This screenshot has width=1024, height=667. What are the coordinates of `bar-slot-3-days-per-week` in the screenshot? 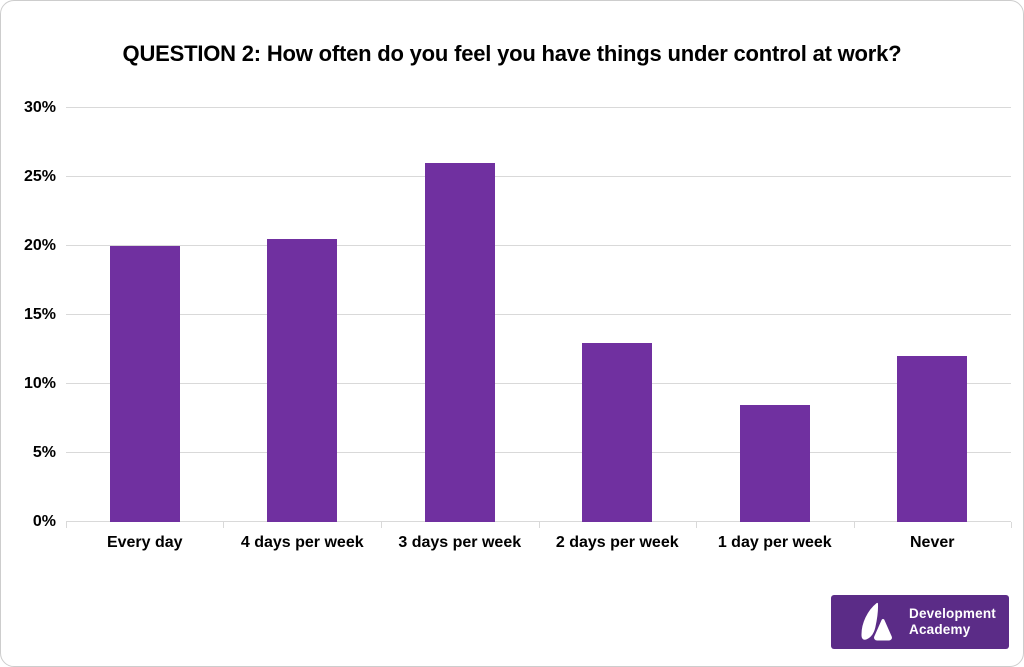 It's located at (460, 315).